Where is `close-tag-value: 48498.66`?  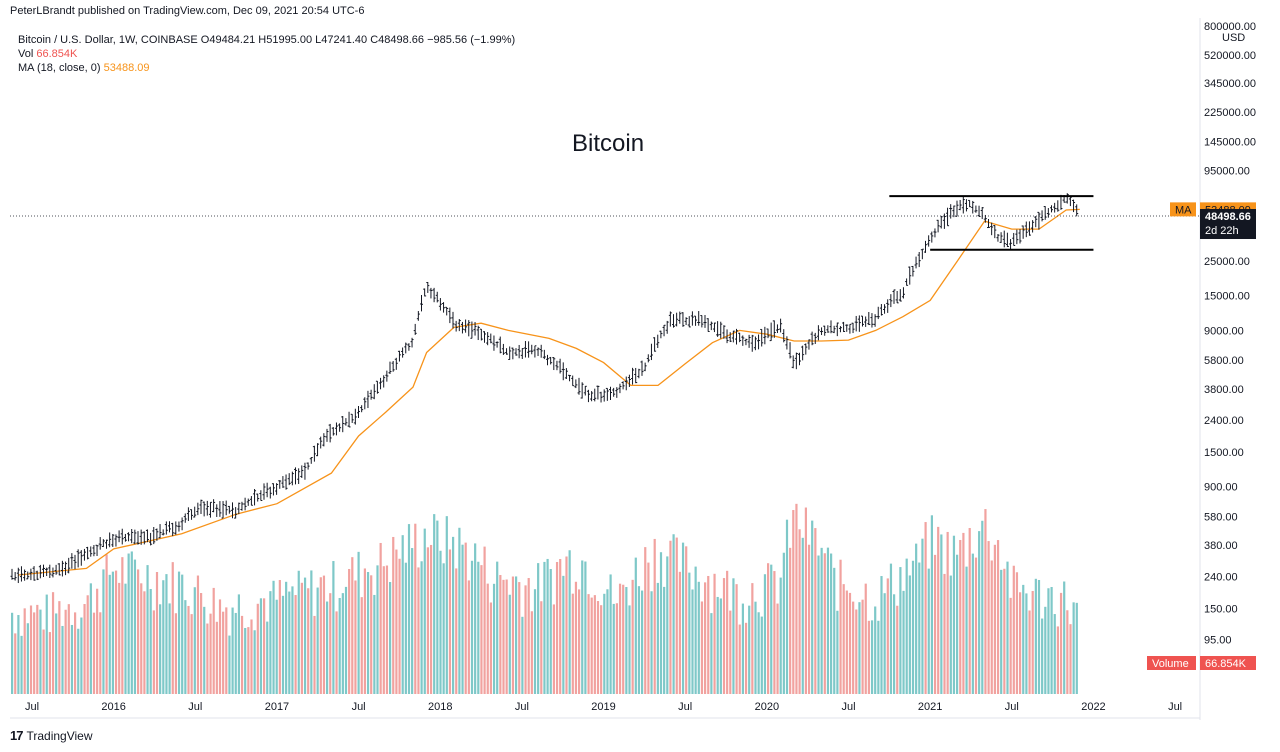 close-tag-value: 48498.66 is located at coordinates (1228, 217).